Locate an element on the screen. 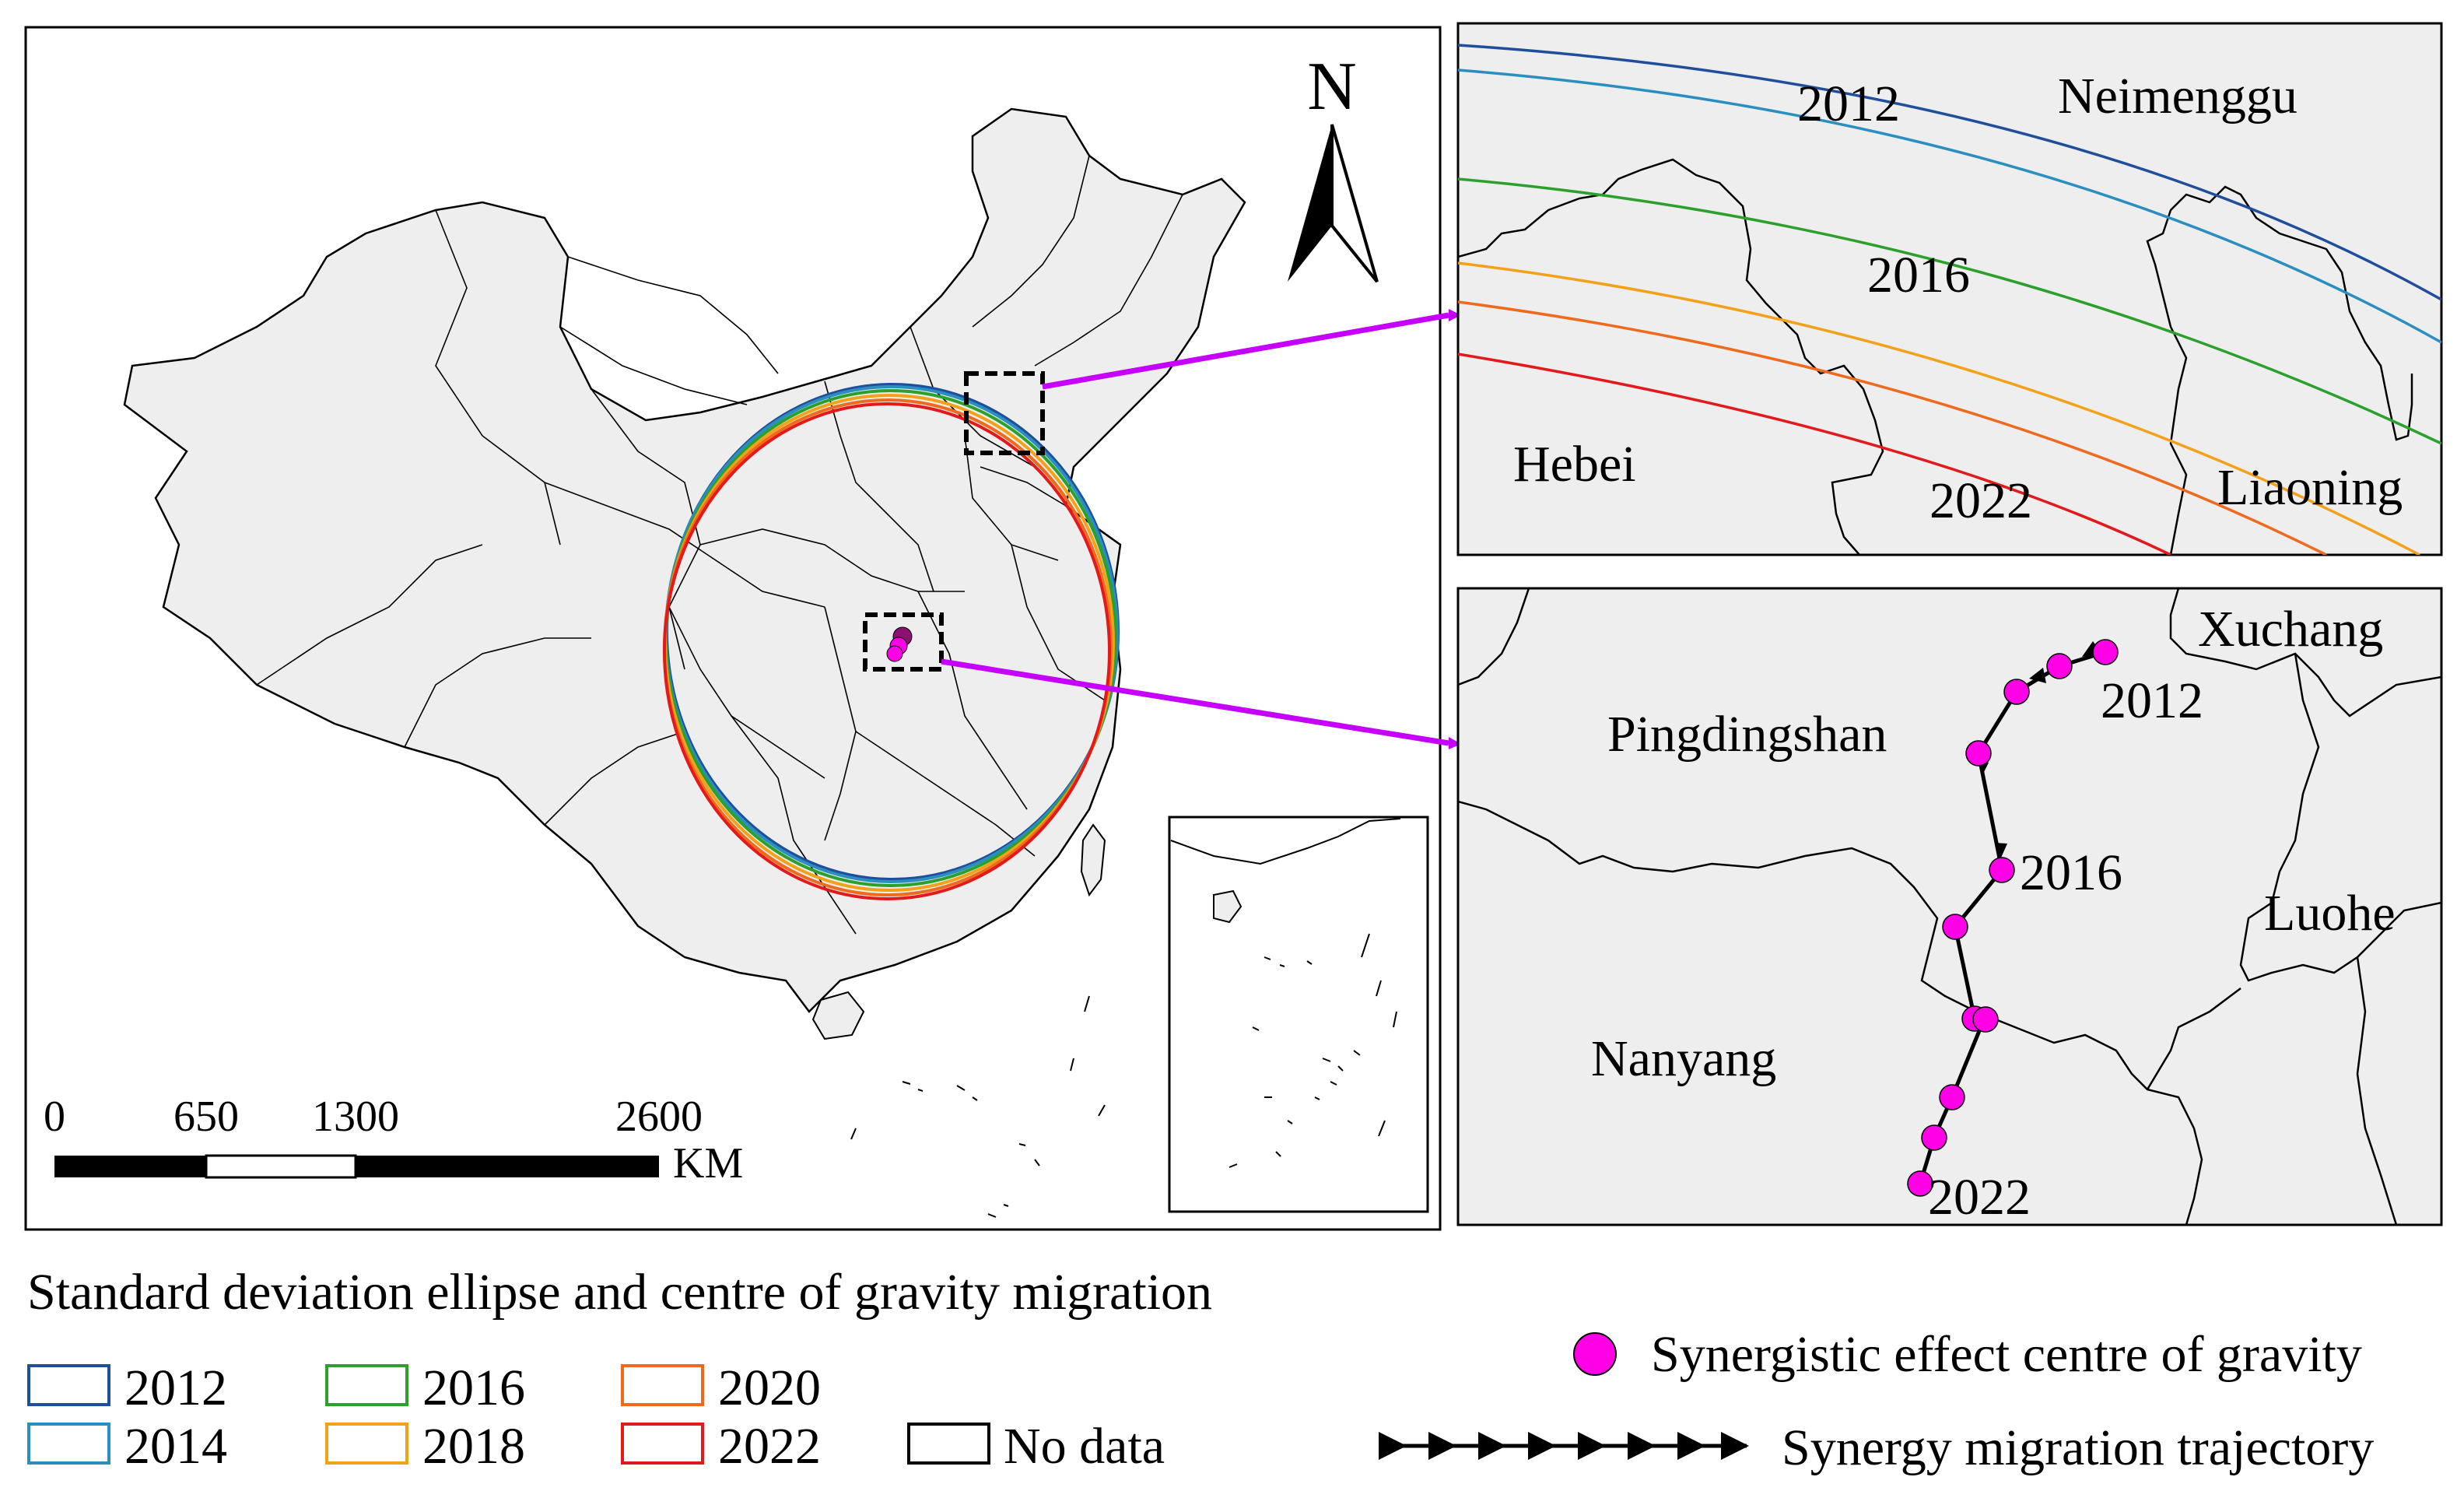  legend-item-trajectory: Synergy migration trajectory is located at coordinates (1876, 1447).